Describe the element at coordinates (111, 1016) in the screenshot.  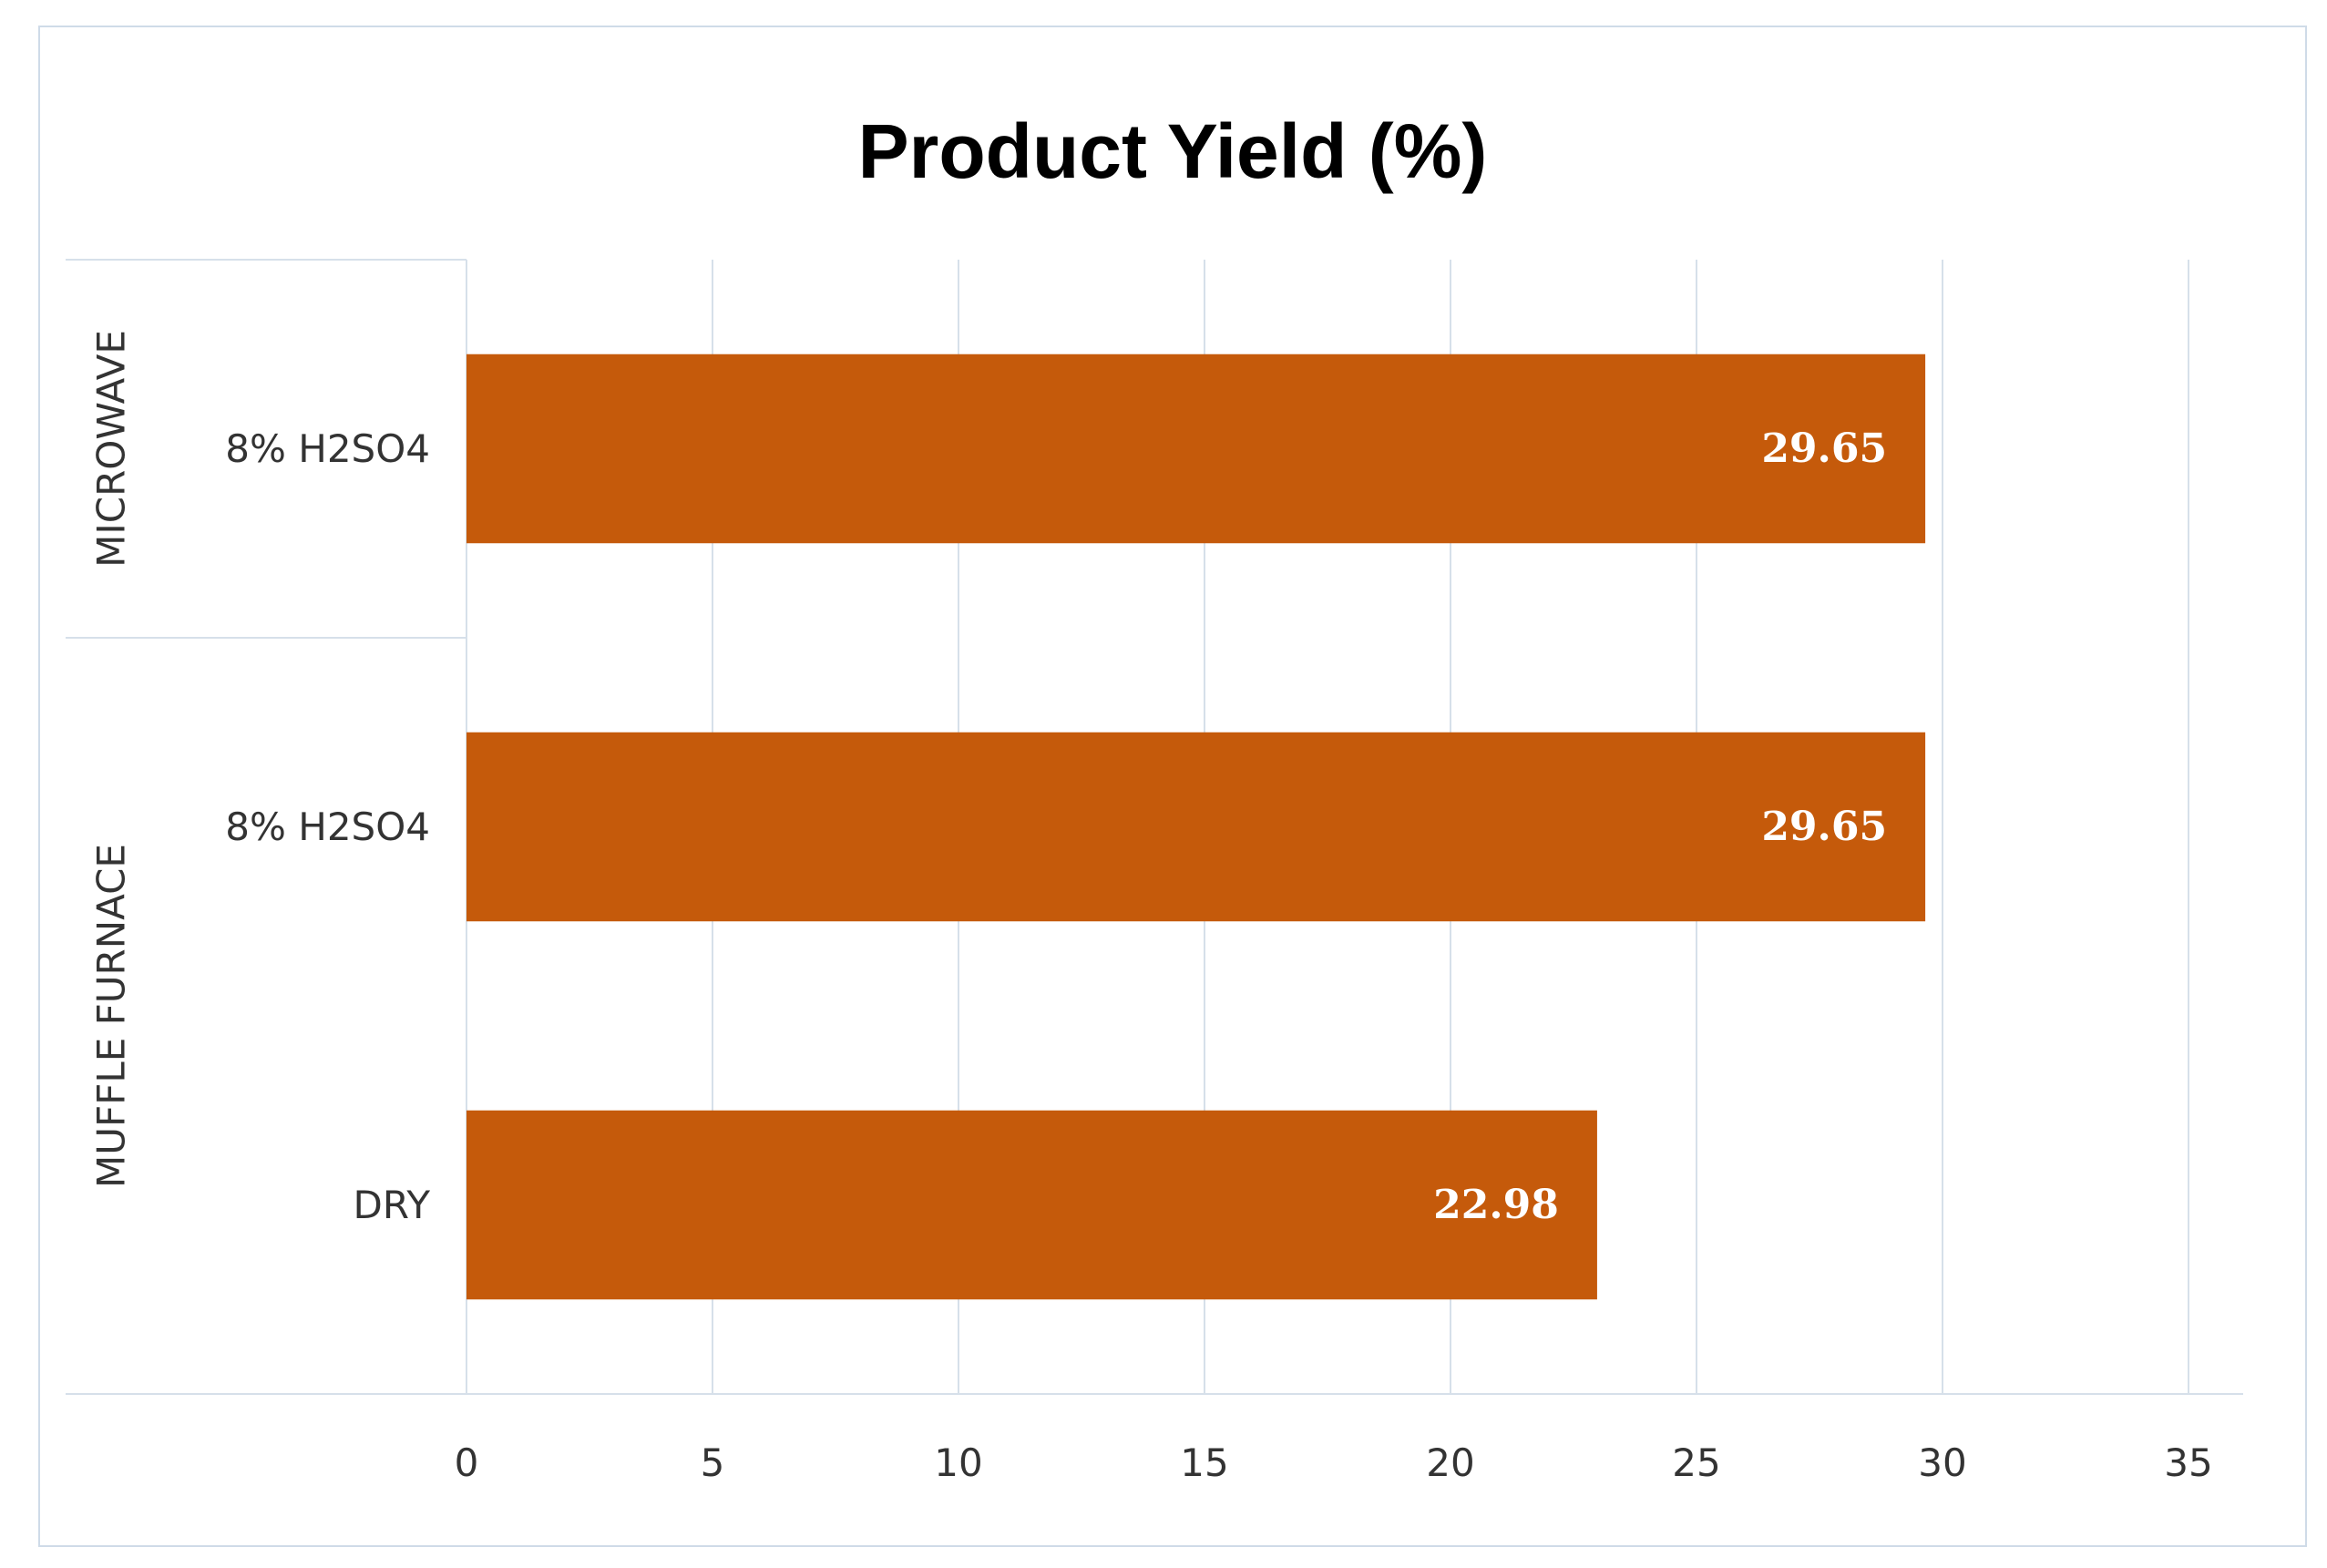
I see `group-label-muffle-furnace: MUFFLE FURNACE` at that location.